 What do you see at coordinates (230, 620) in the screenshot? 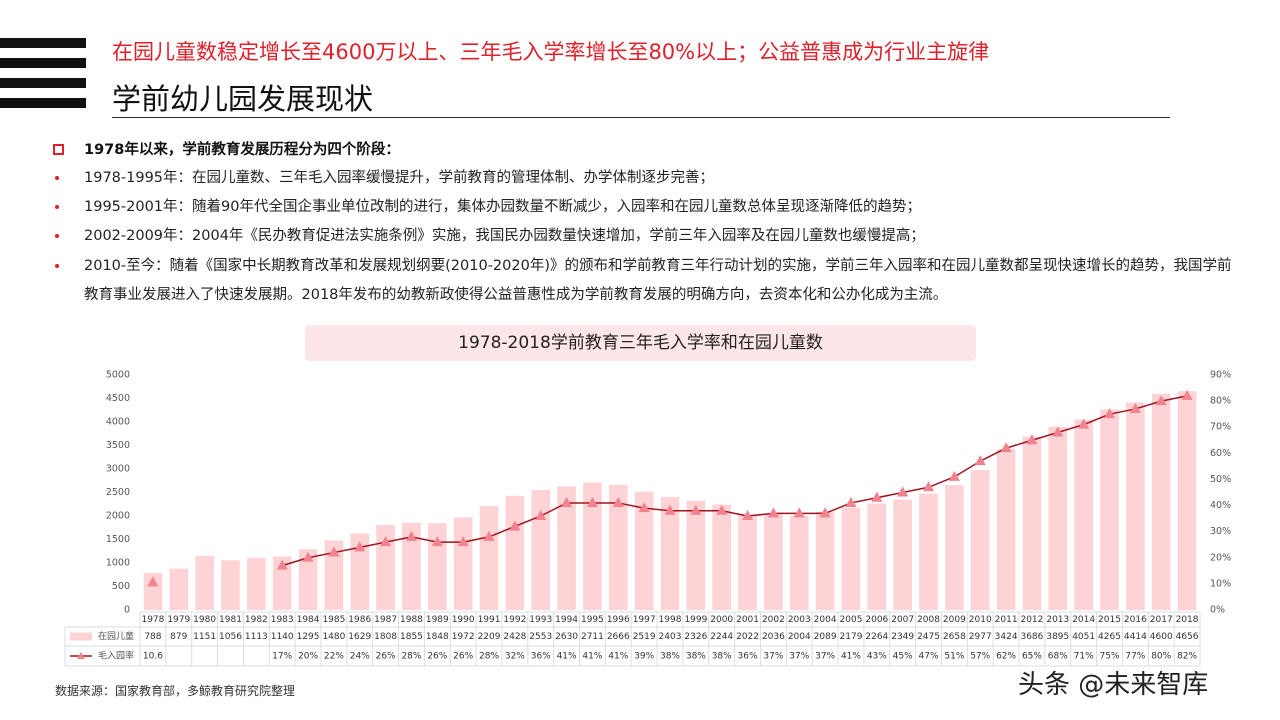
I see `x-tick-label: 1981` at bounding box center [230, 620].